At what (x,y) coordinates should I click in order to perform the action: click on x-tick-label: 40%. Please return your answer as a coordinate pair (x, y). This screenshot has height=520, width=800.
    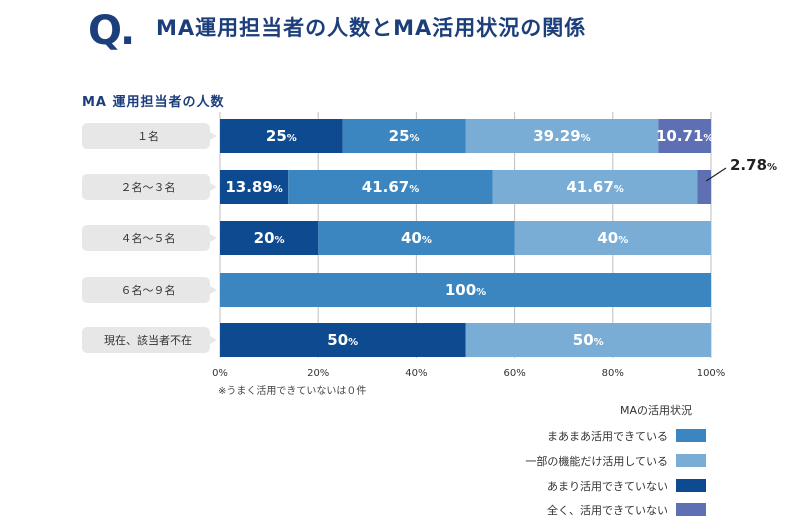
    Looking at the image, I should click on (416, 373).